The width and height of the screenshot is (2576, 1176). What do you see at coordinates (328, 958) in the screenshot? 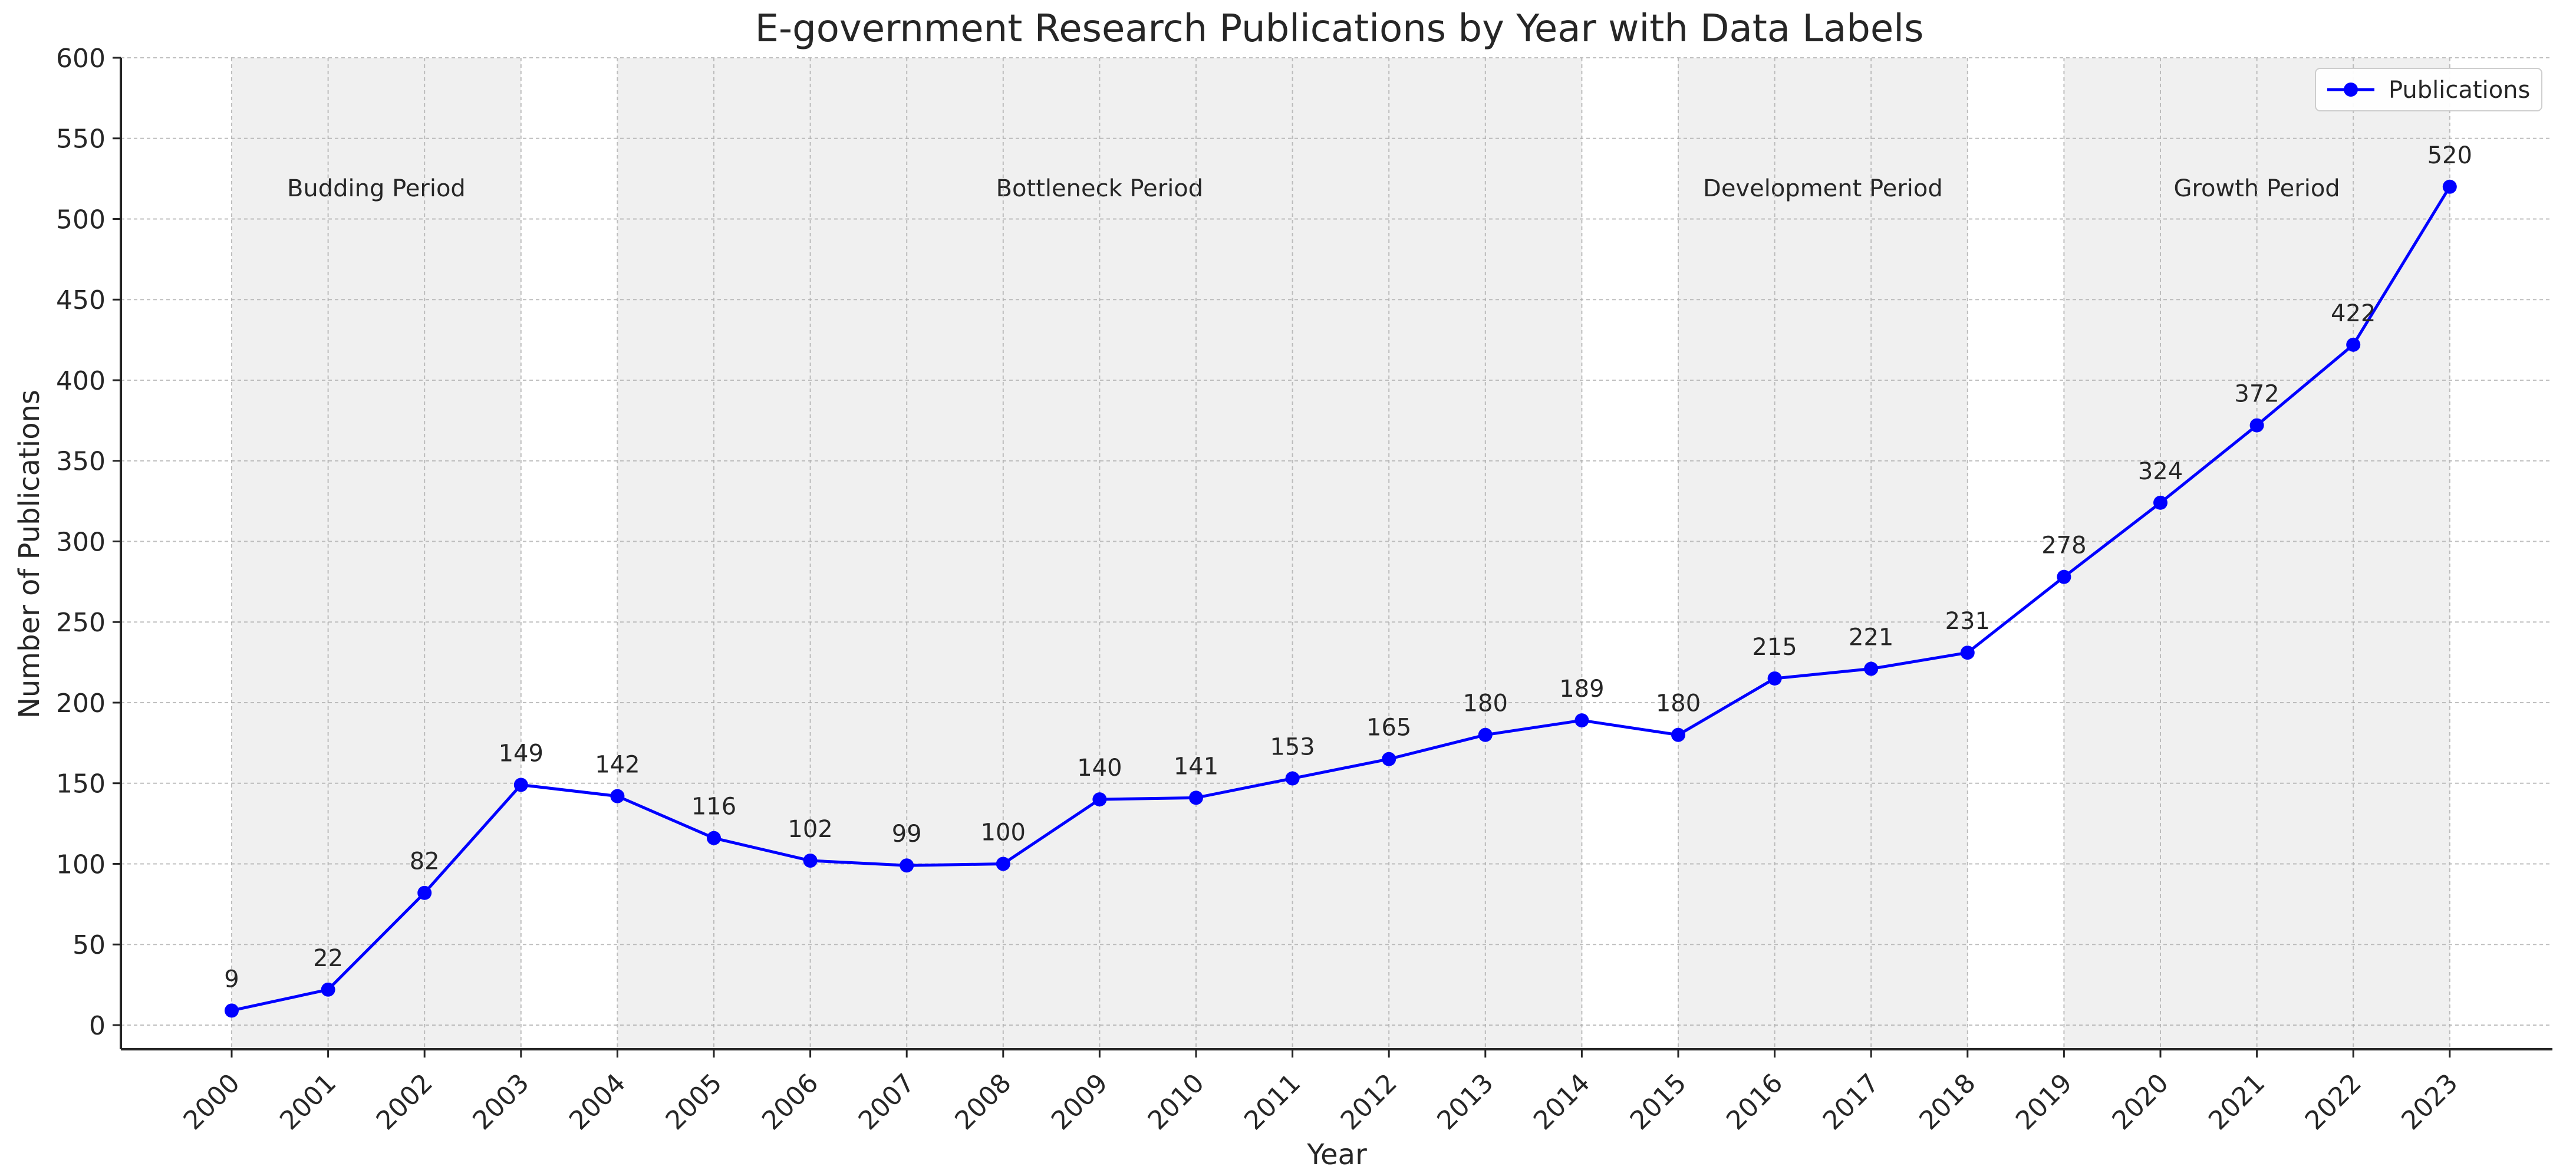
I see `data-label: 22` at bounding box center [328, 958].